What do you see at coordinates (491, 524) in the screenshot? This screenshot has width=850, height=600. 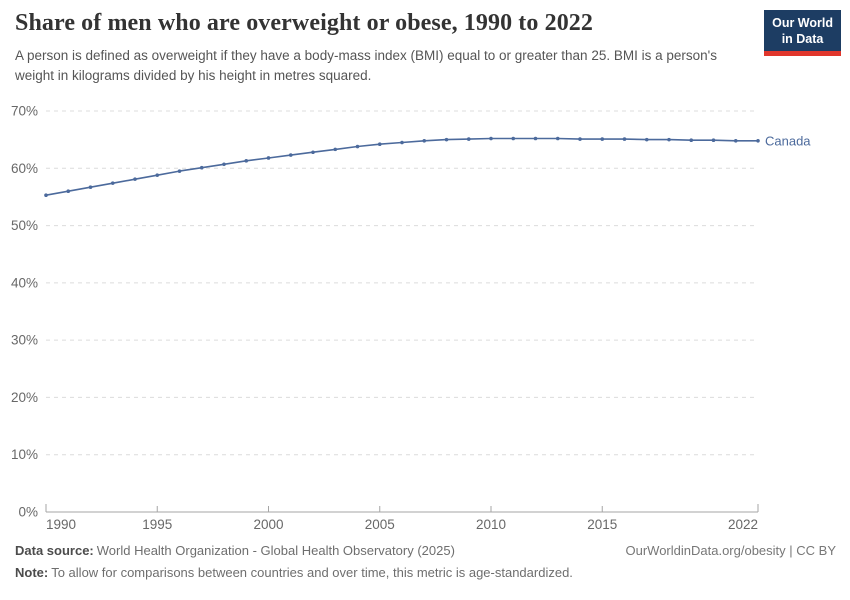 I see `x-tick-label: 2010` at bounding box center [491, 524].